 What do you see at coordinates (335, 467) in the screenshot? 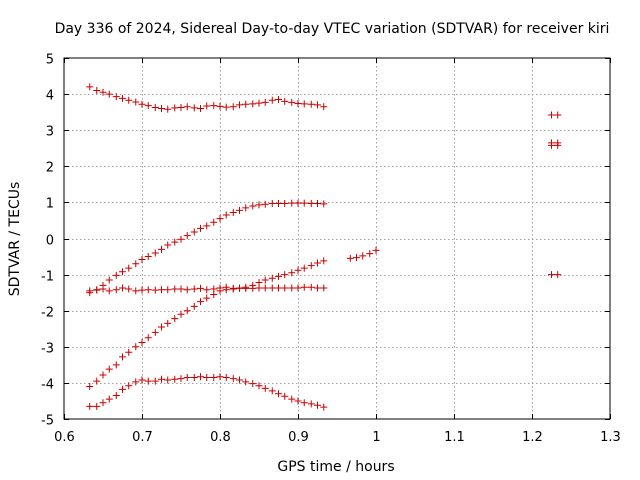
I see `x-axis-label: GPS time / hours` at bounding box center [335, 467].